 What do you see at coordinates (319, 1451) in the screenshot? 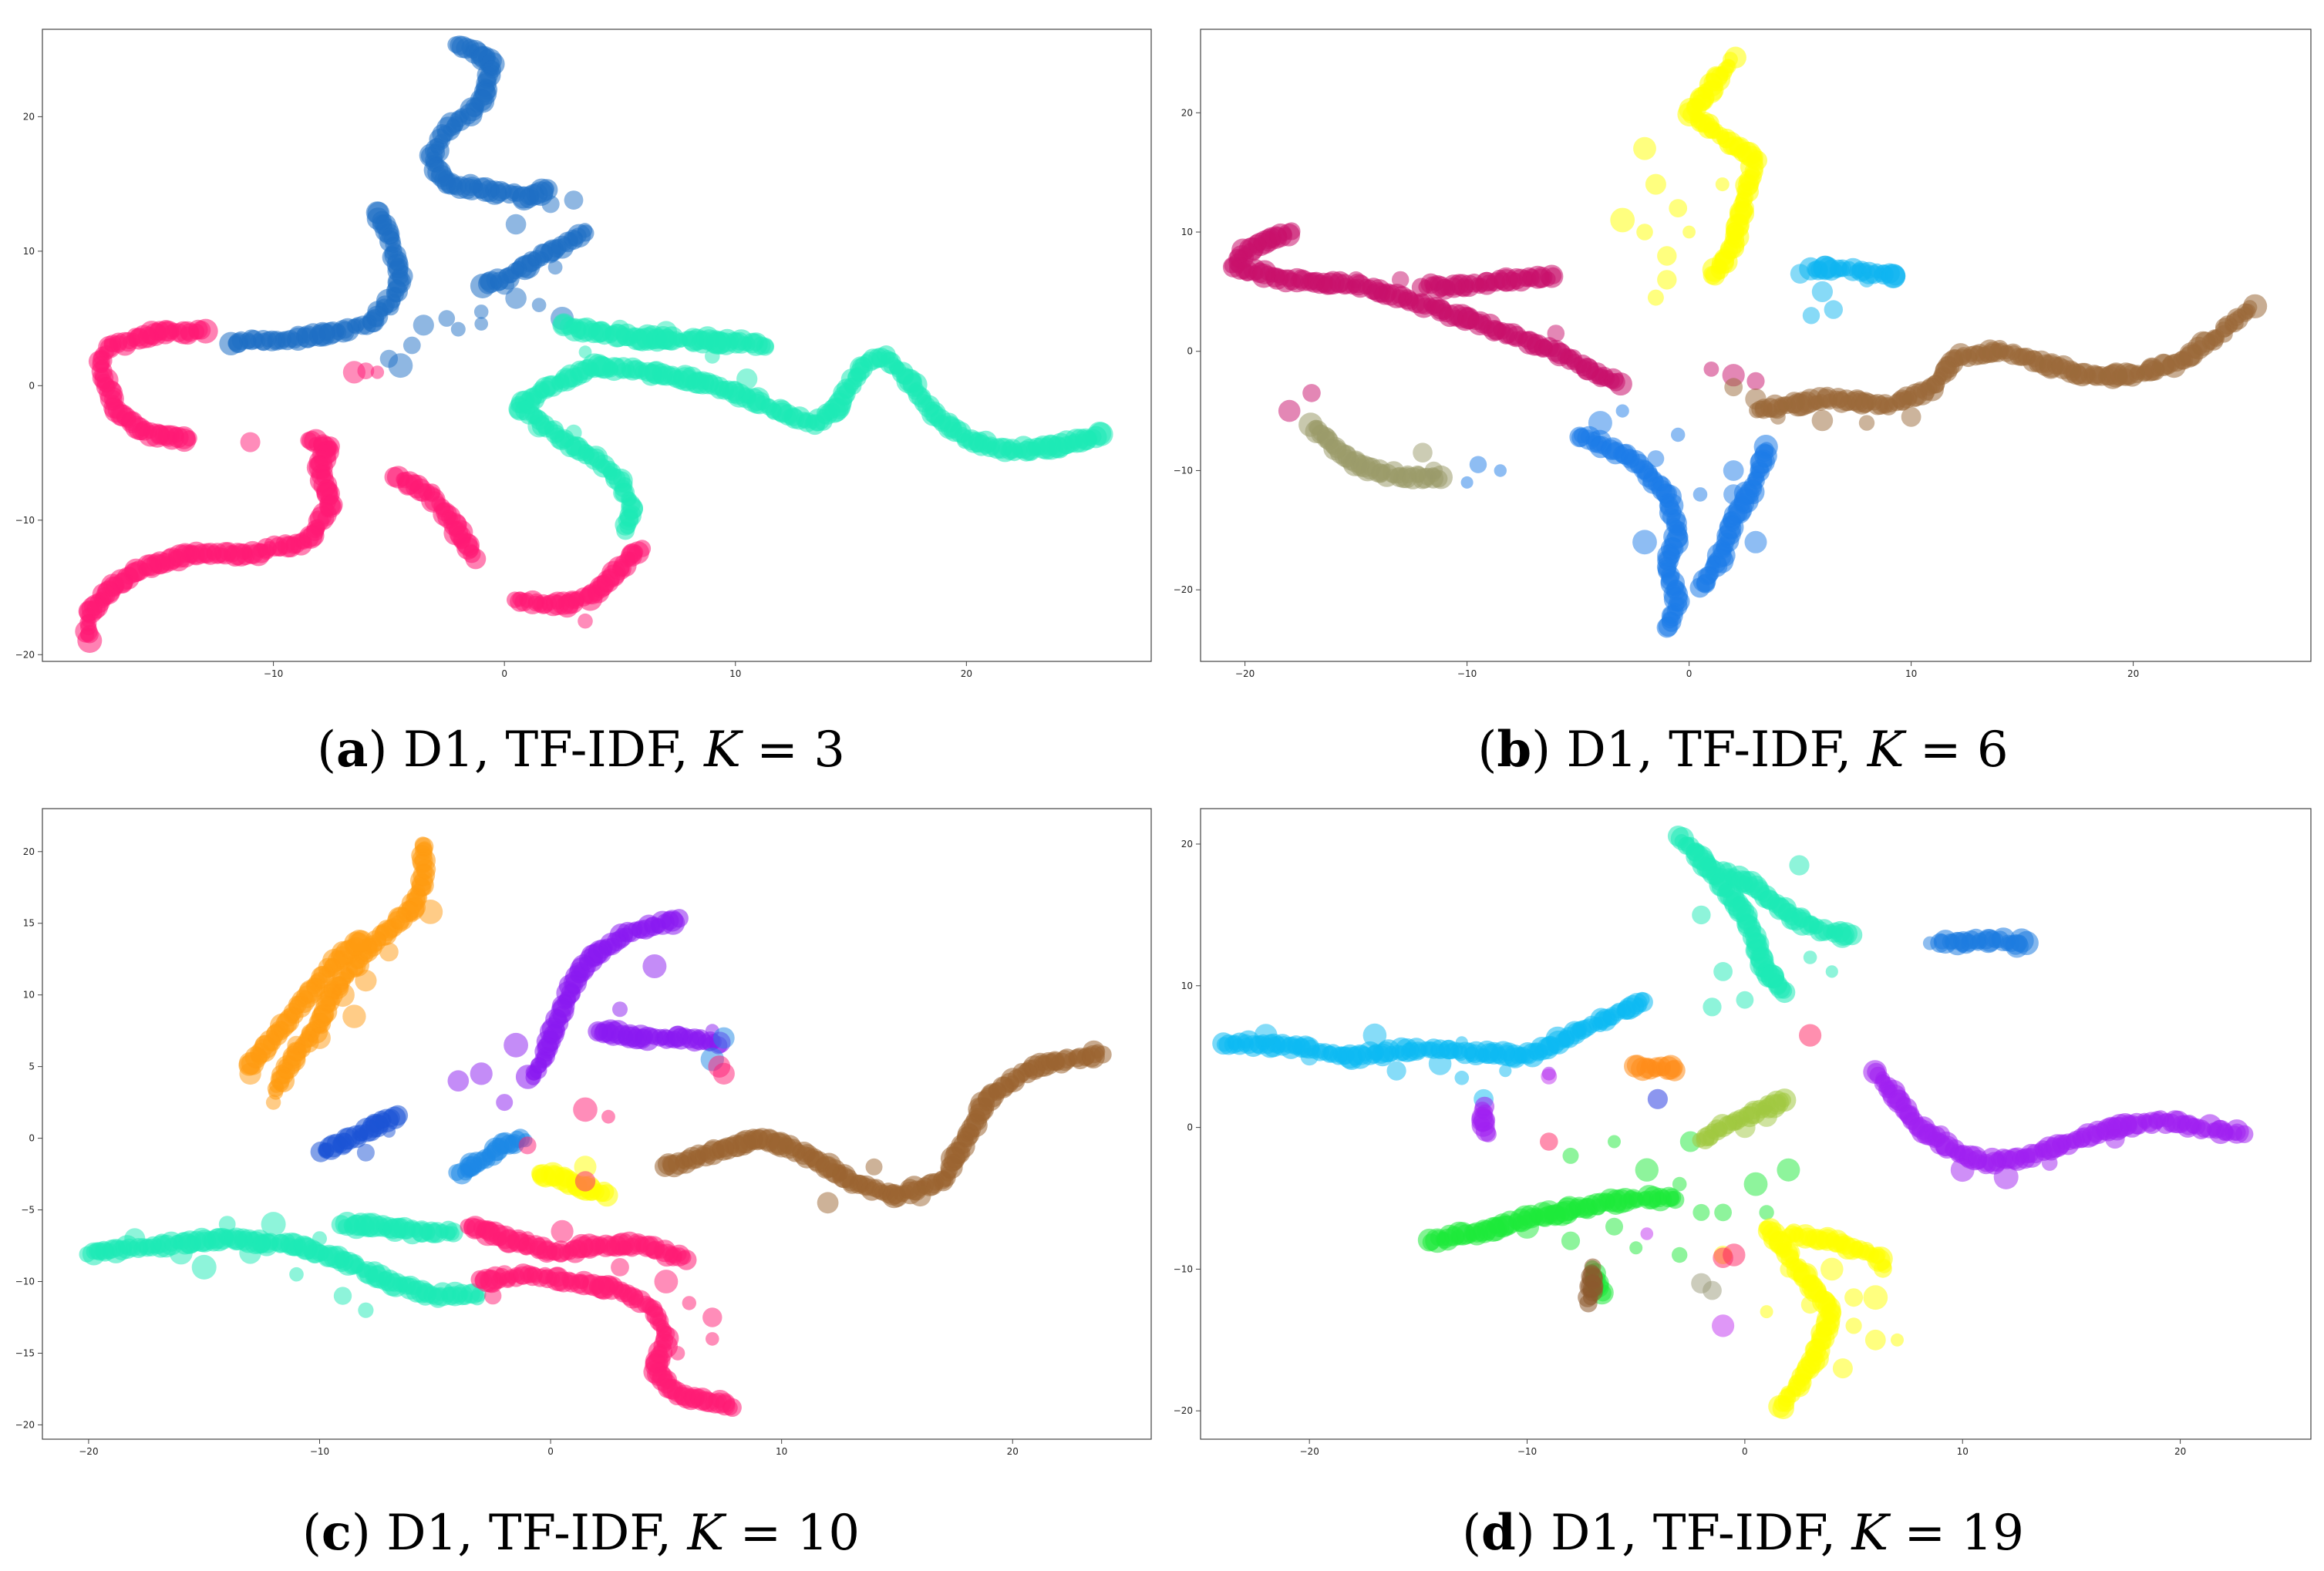
I see `x-tick-label: −10` at bounding box center [319, 1451].